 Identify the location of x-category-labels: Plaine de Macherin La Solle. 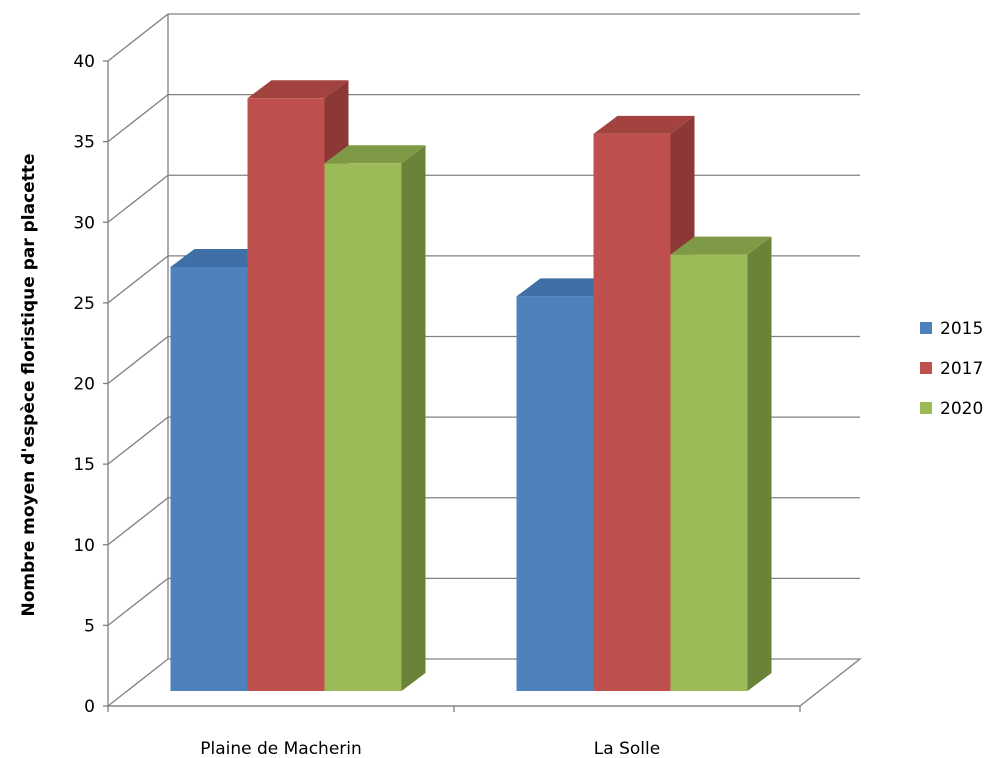
(430, 748).